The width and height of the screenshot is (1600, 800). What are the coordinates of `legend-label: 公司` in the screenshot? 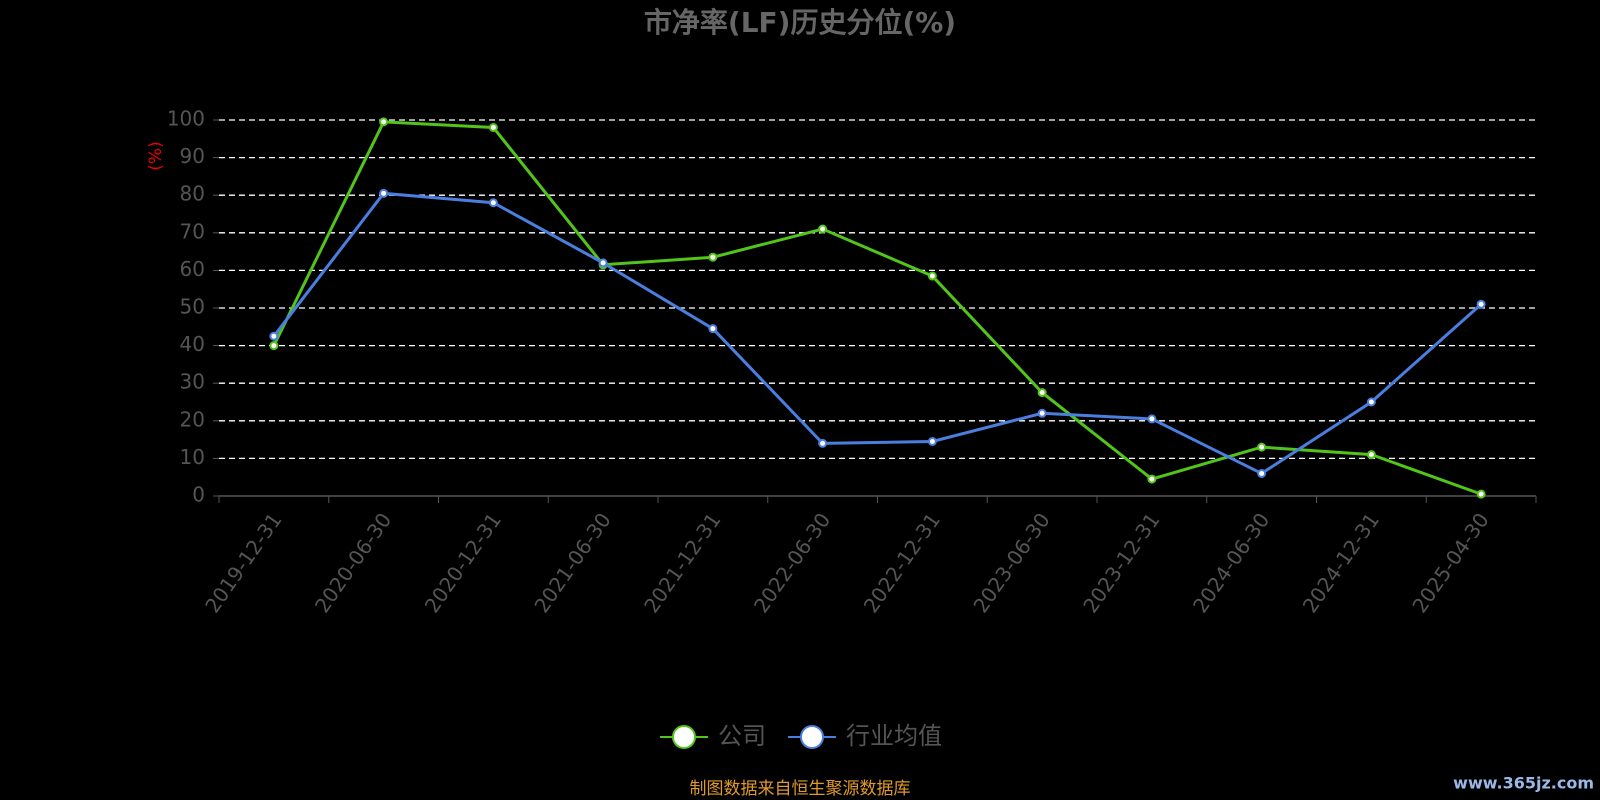 It's located at (742, 736).